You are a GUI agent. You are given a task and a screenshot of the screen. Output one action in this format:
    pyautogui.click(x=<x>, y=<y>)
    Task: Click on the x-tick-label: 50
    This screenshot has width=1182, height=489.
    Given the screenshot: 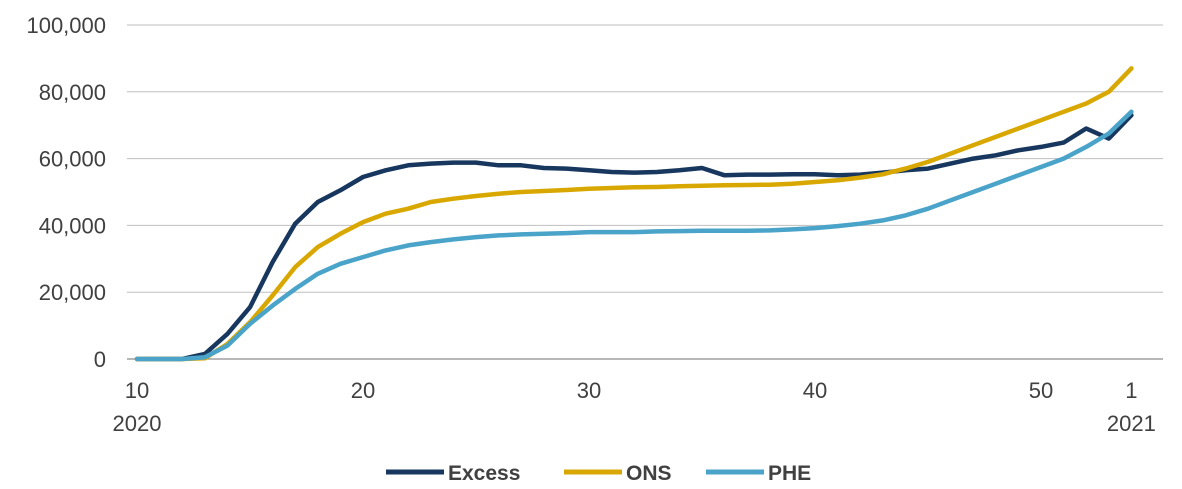 What is the action you would take?
    pyautogui.click(x=1041, y=390)
    